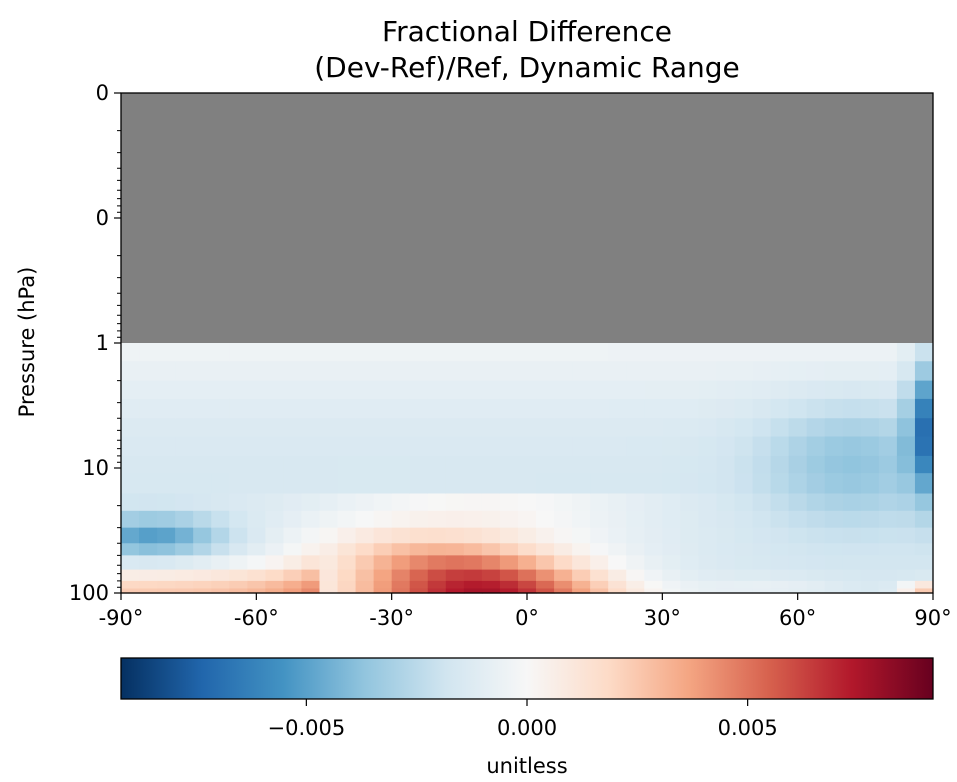 The height and width of the screenshot is (782, 957). Describe the element at coordinates (95, 468) in the screenshot. I see `y-tick-label: 10` at that location.